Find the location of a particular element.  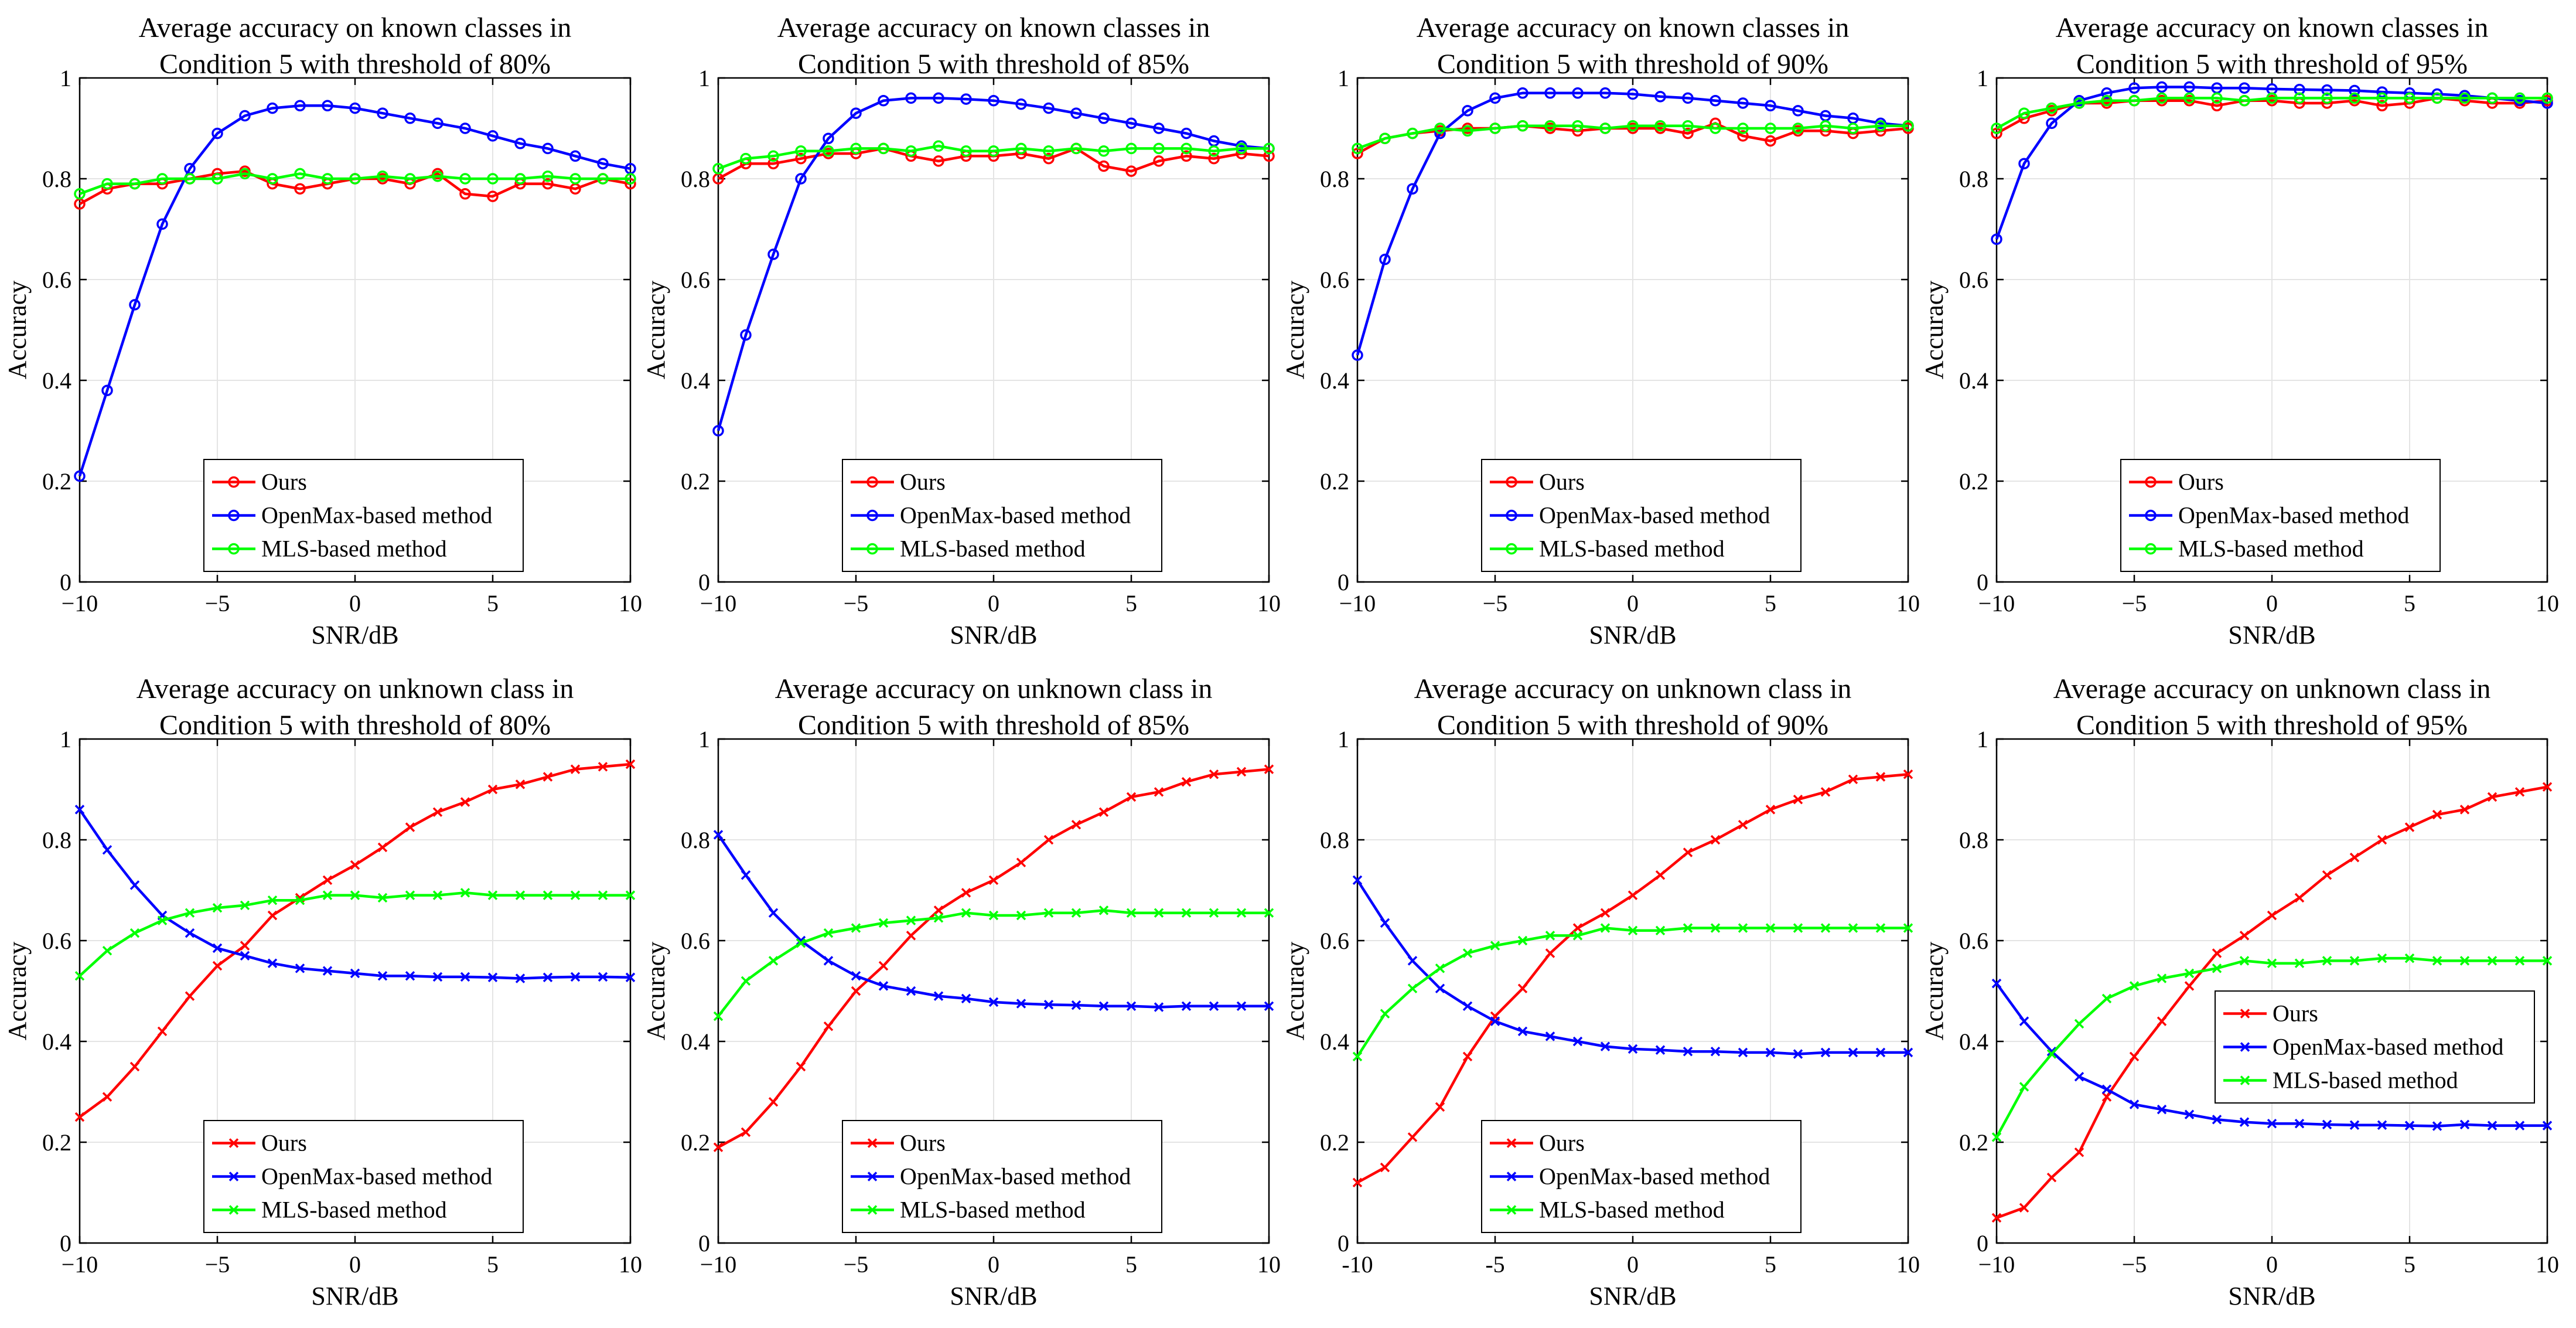

x-tick-label: 0 is located at coordinates (1633, 1264).